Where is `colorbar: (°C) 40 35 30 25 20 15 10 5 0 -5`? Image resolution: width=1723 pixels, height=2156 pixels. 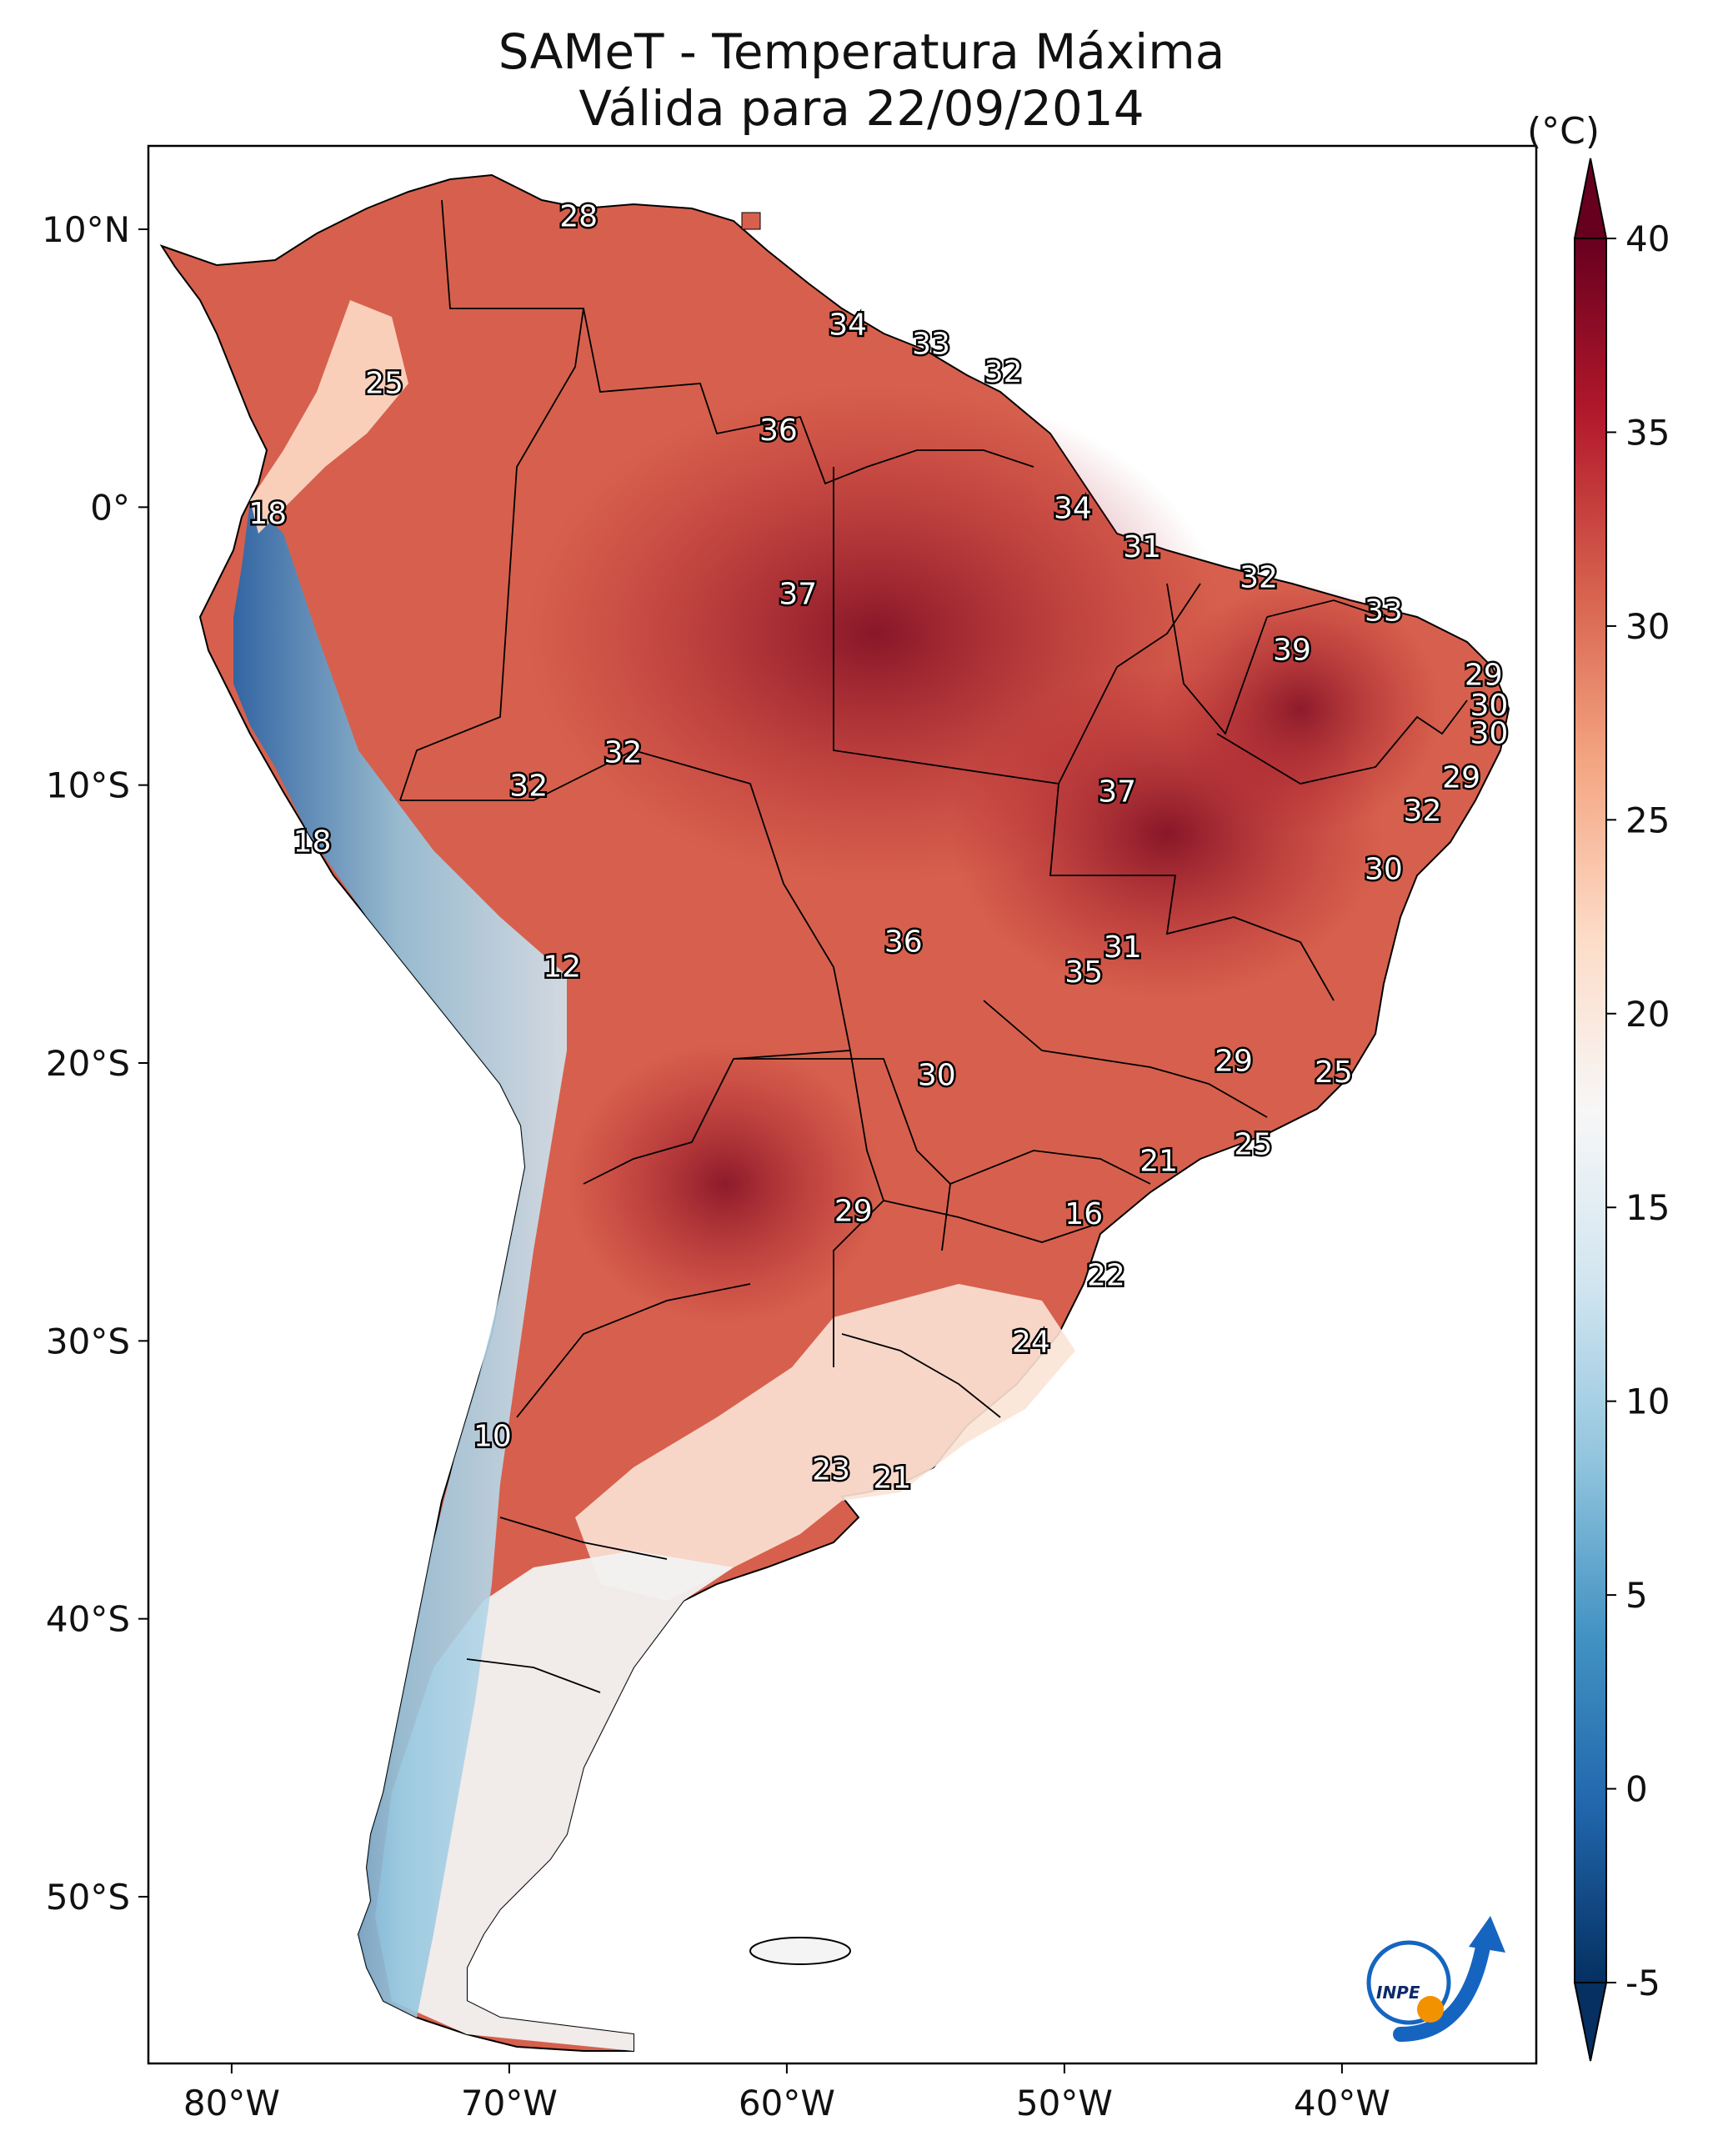
colorbar: (°C) 40 35 30 25 20 15 10 5 0 -5 is located at coordinates (1598, 1086).